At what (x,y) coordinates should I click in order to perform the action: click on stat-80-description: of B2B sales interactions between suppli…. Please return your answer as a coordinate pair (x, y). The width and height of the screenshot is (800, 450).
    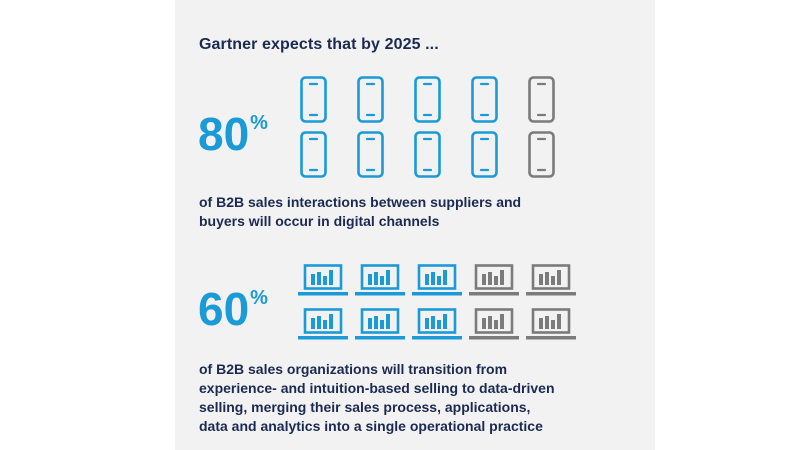
    Looking at the image, I should click on (379, 212).